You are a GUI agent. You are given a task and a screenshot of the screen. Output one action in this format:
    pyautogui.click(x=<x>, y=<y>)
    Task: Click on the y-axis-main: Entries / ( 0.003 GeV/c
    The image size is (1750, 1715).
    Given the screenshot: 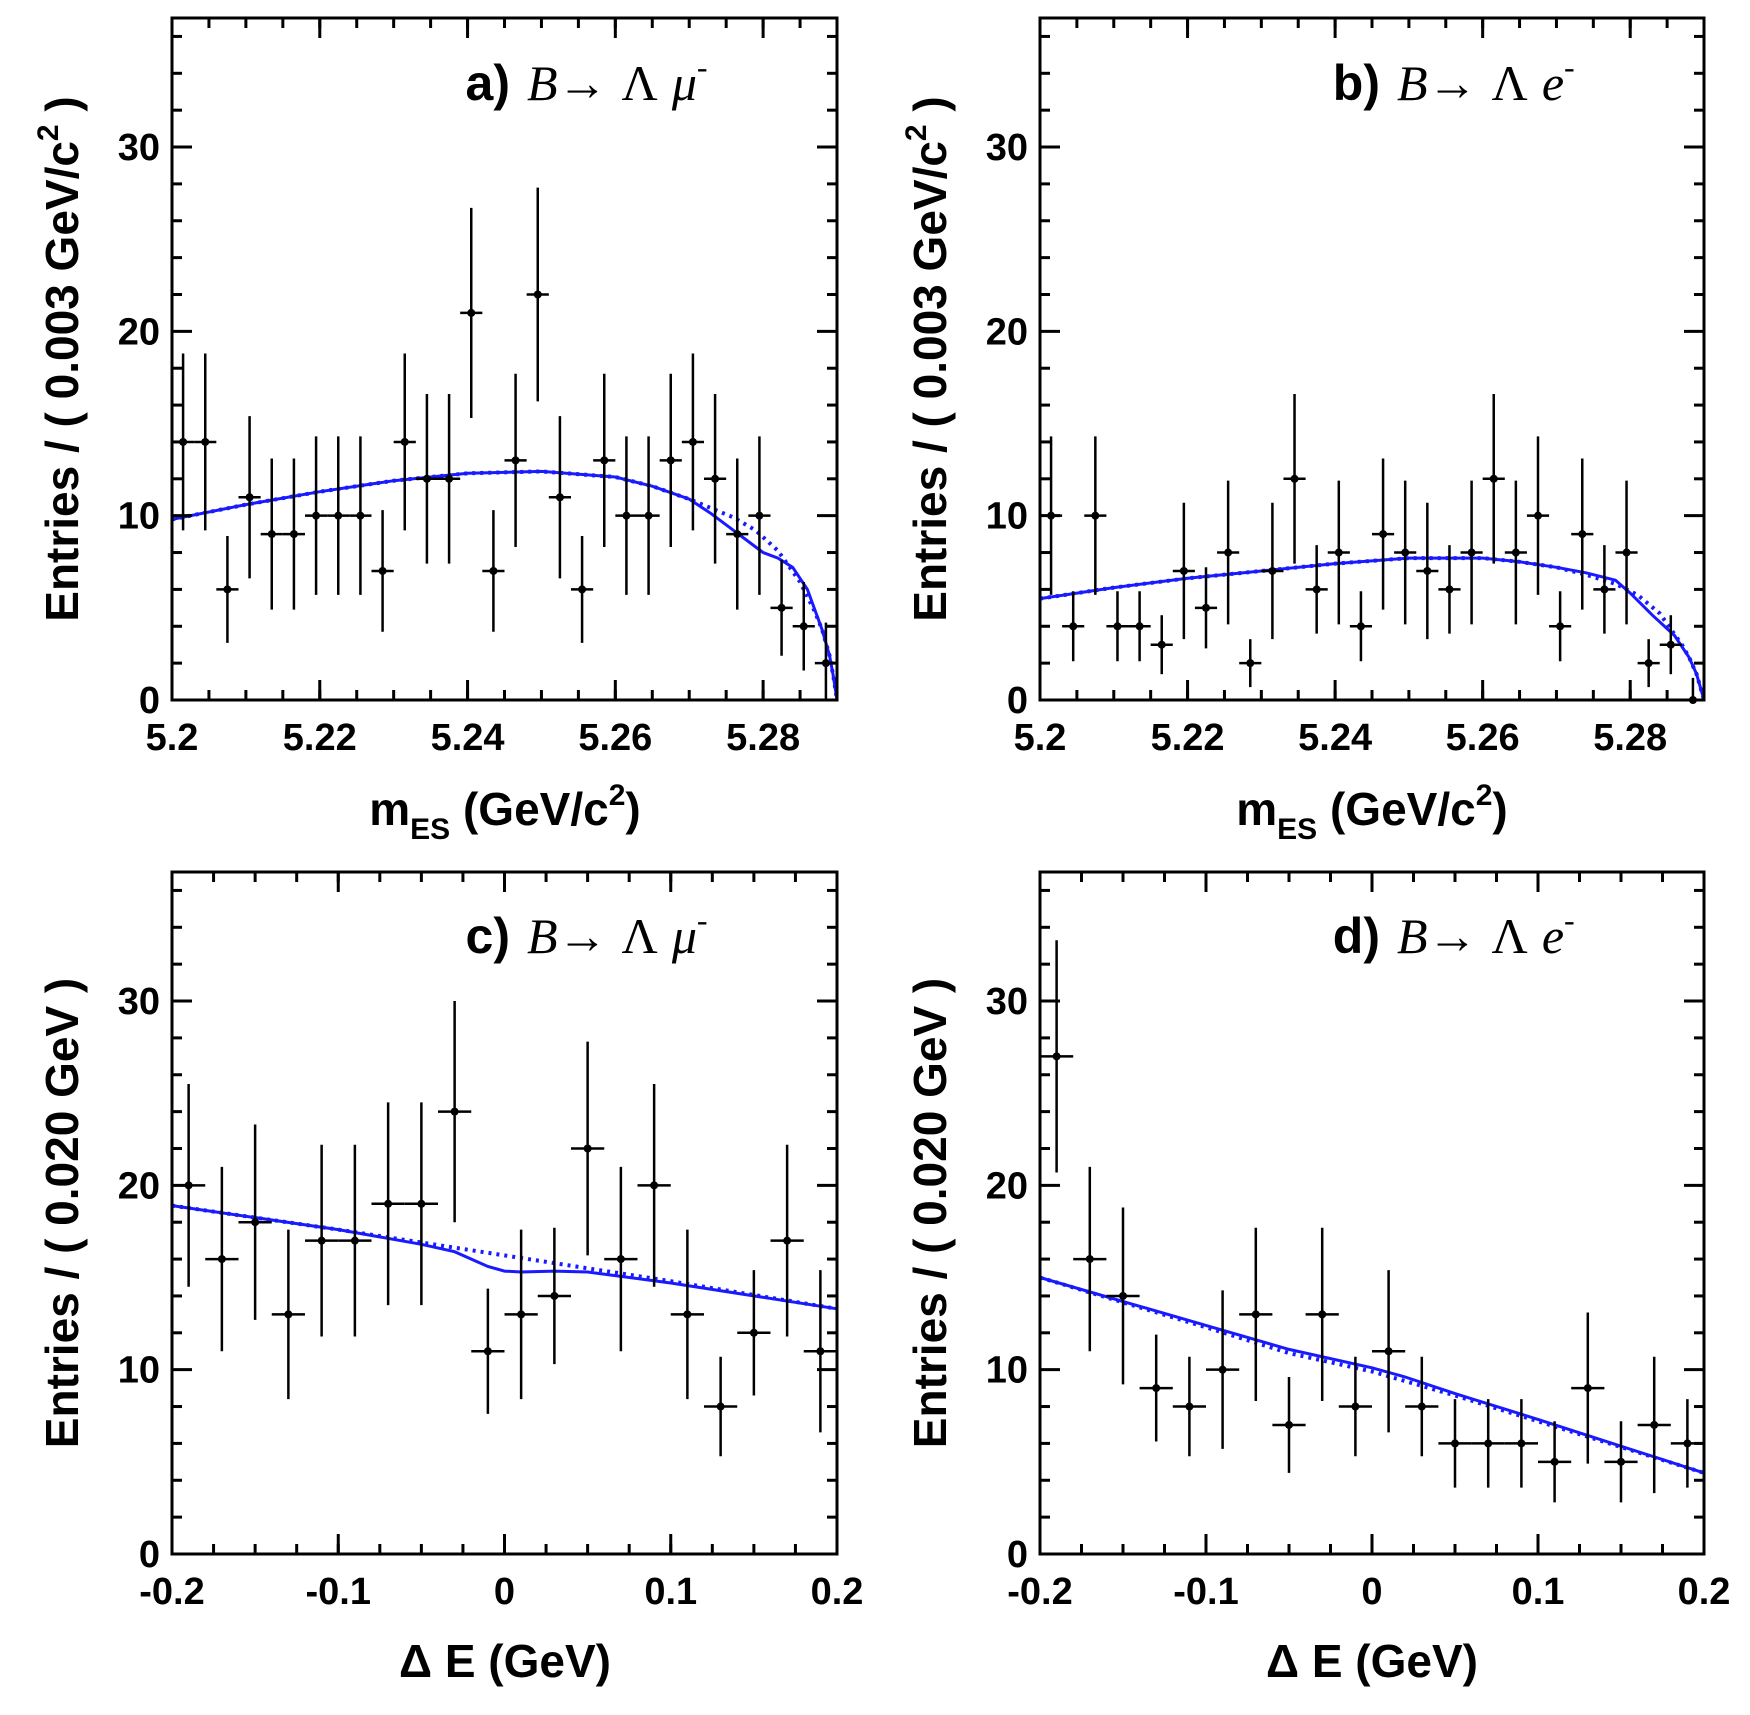 What is the action you would take?
    pyautogui.click(x=930, y=381)
    